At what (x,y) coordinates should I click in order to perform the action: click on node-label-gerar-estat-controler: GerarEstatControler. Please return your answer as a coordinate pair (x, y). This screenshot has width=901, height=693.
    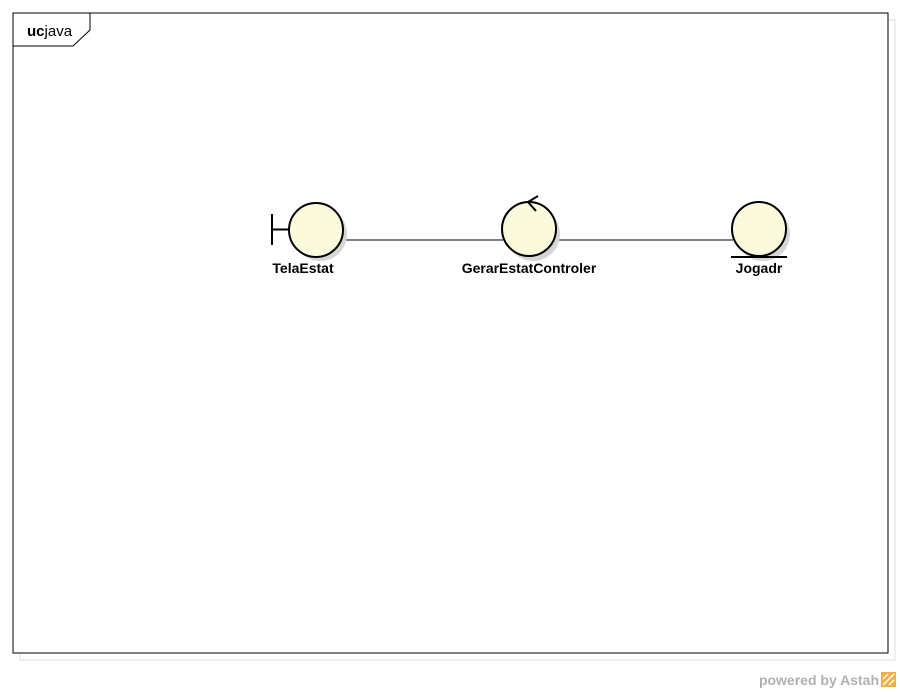
    Looking at the image, I should click on (529, 268).